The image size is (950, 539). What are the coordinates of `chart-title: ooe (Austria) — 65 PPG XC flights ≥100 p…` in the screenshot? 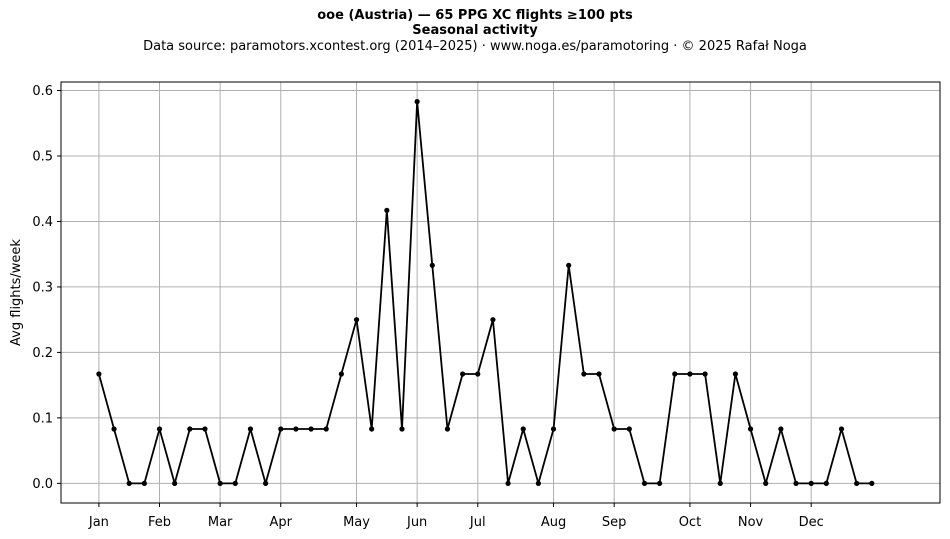 It's located at (475, 15).